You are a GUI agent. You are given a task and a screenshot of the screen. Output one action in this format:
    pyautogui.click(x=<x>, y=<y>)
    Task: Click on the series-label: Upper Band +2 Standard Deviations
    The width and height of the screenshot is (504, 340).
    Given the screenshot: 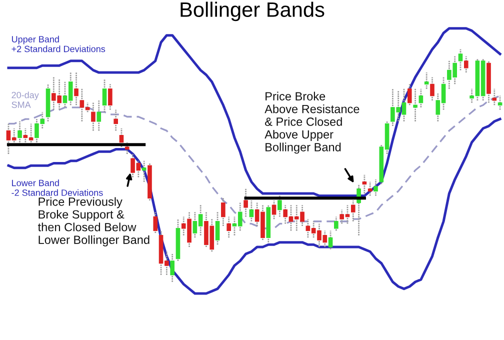 What is the action you would take?
    pyautogui.click(x=59, y=44)
    